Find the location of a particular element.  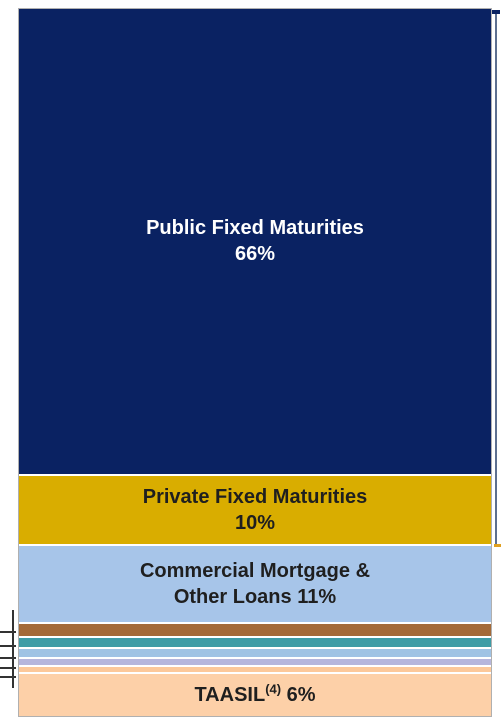

category-name: Public Fixed Maturities is located at coordinates (255, 228).